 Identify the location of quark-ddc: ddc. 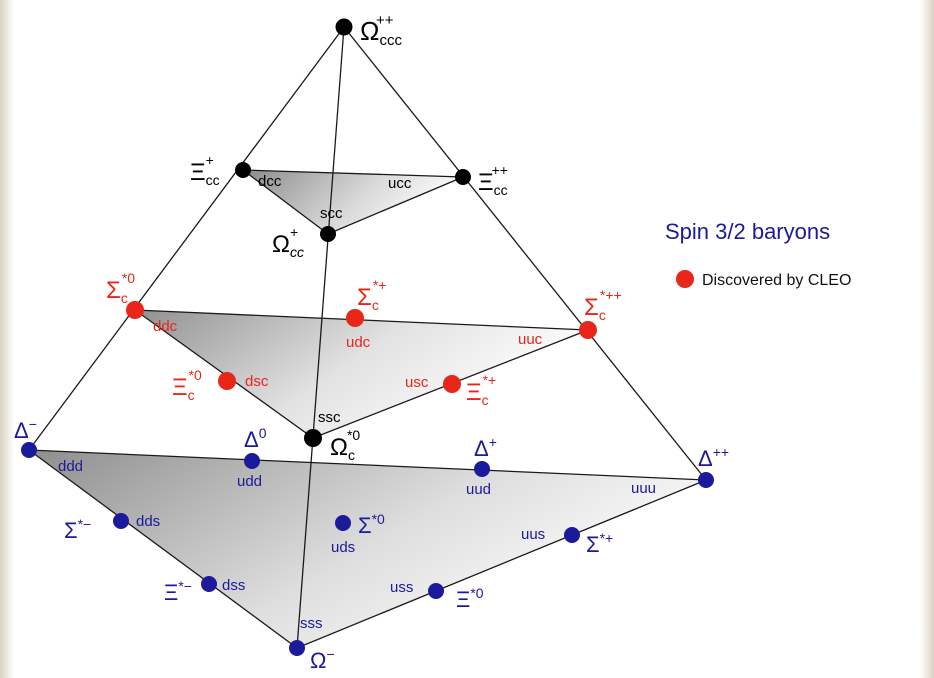
(165, 326).